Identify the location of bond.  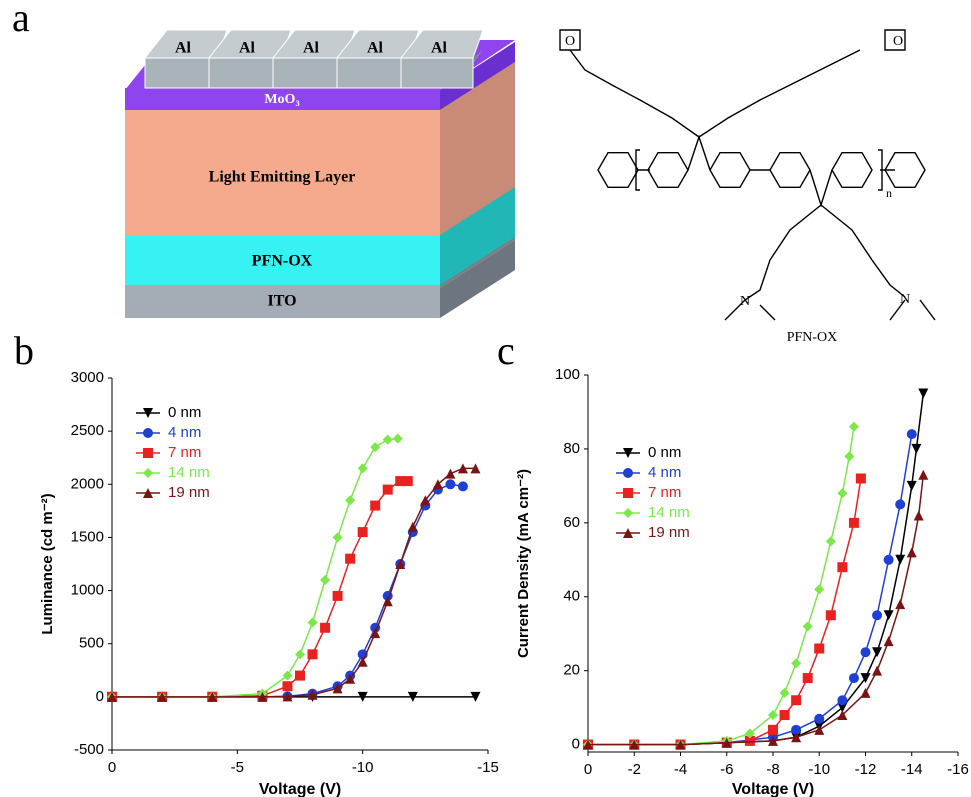
(760, 171).